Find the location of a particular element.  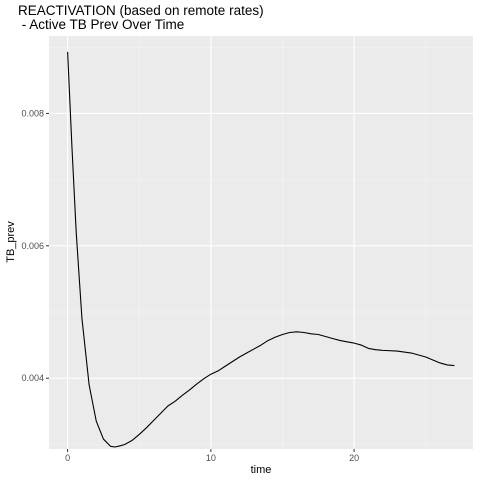

y-axis-title: TB_prev is located at coordinates (11, 242).